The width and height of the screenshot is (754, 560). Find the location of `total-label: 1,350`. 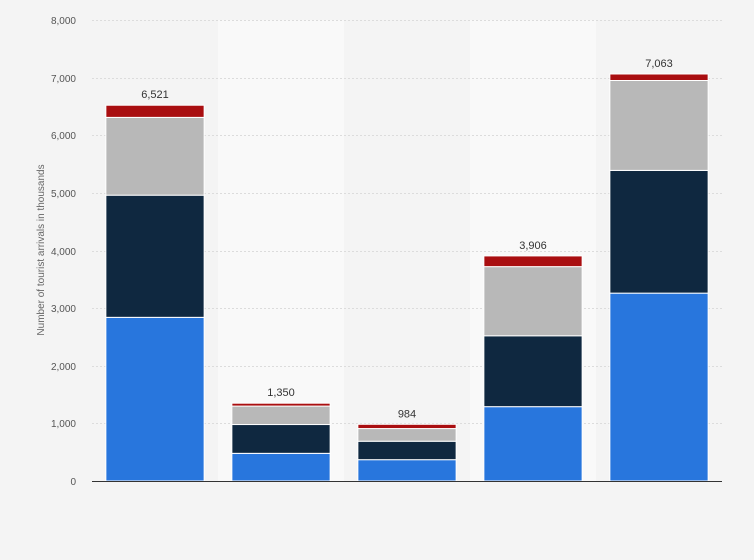

total-label: 1,350 is located at coordinates (281, 393).